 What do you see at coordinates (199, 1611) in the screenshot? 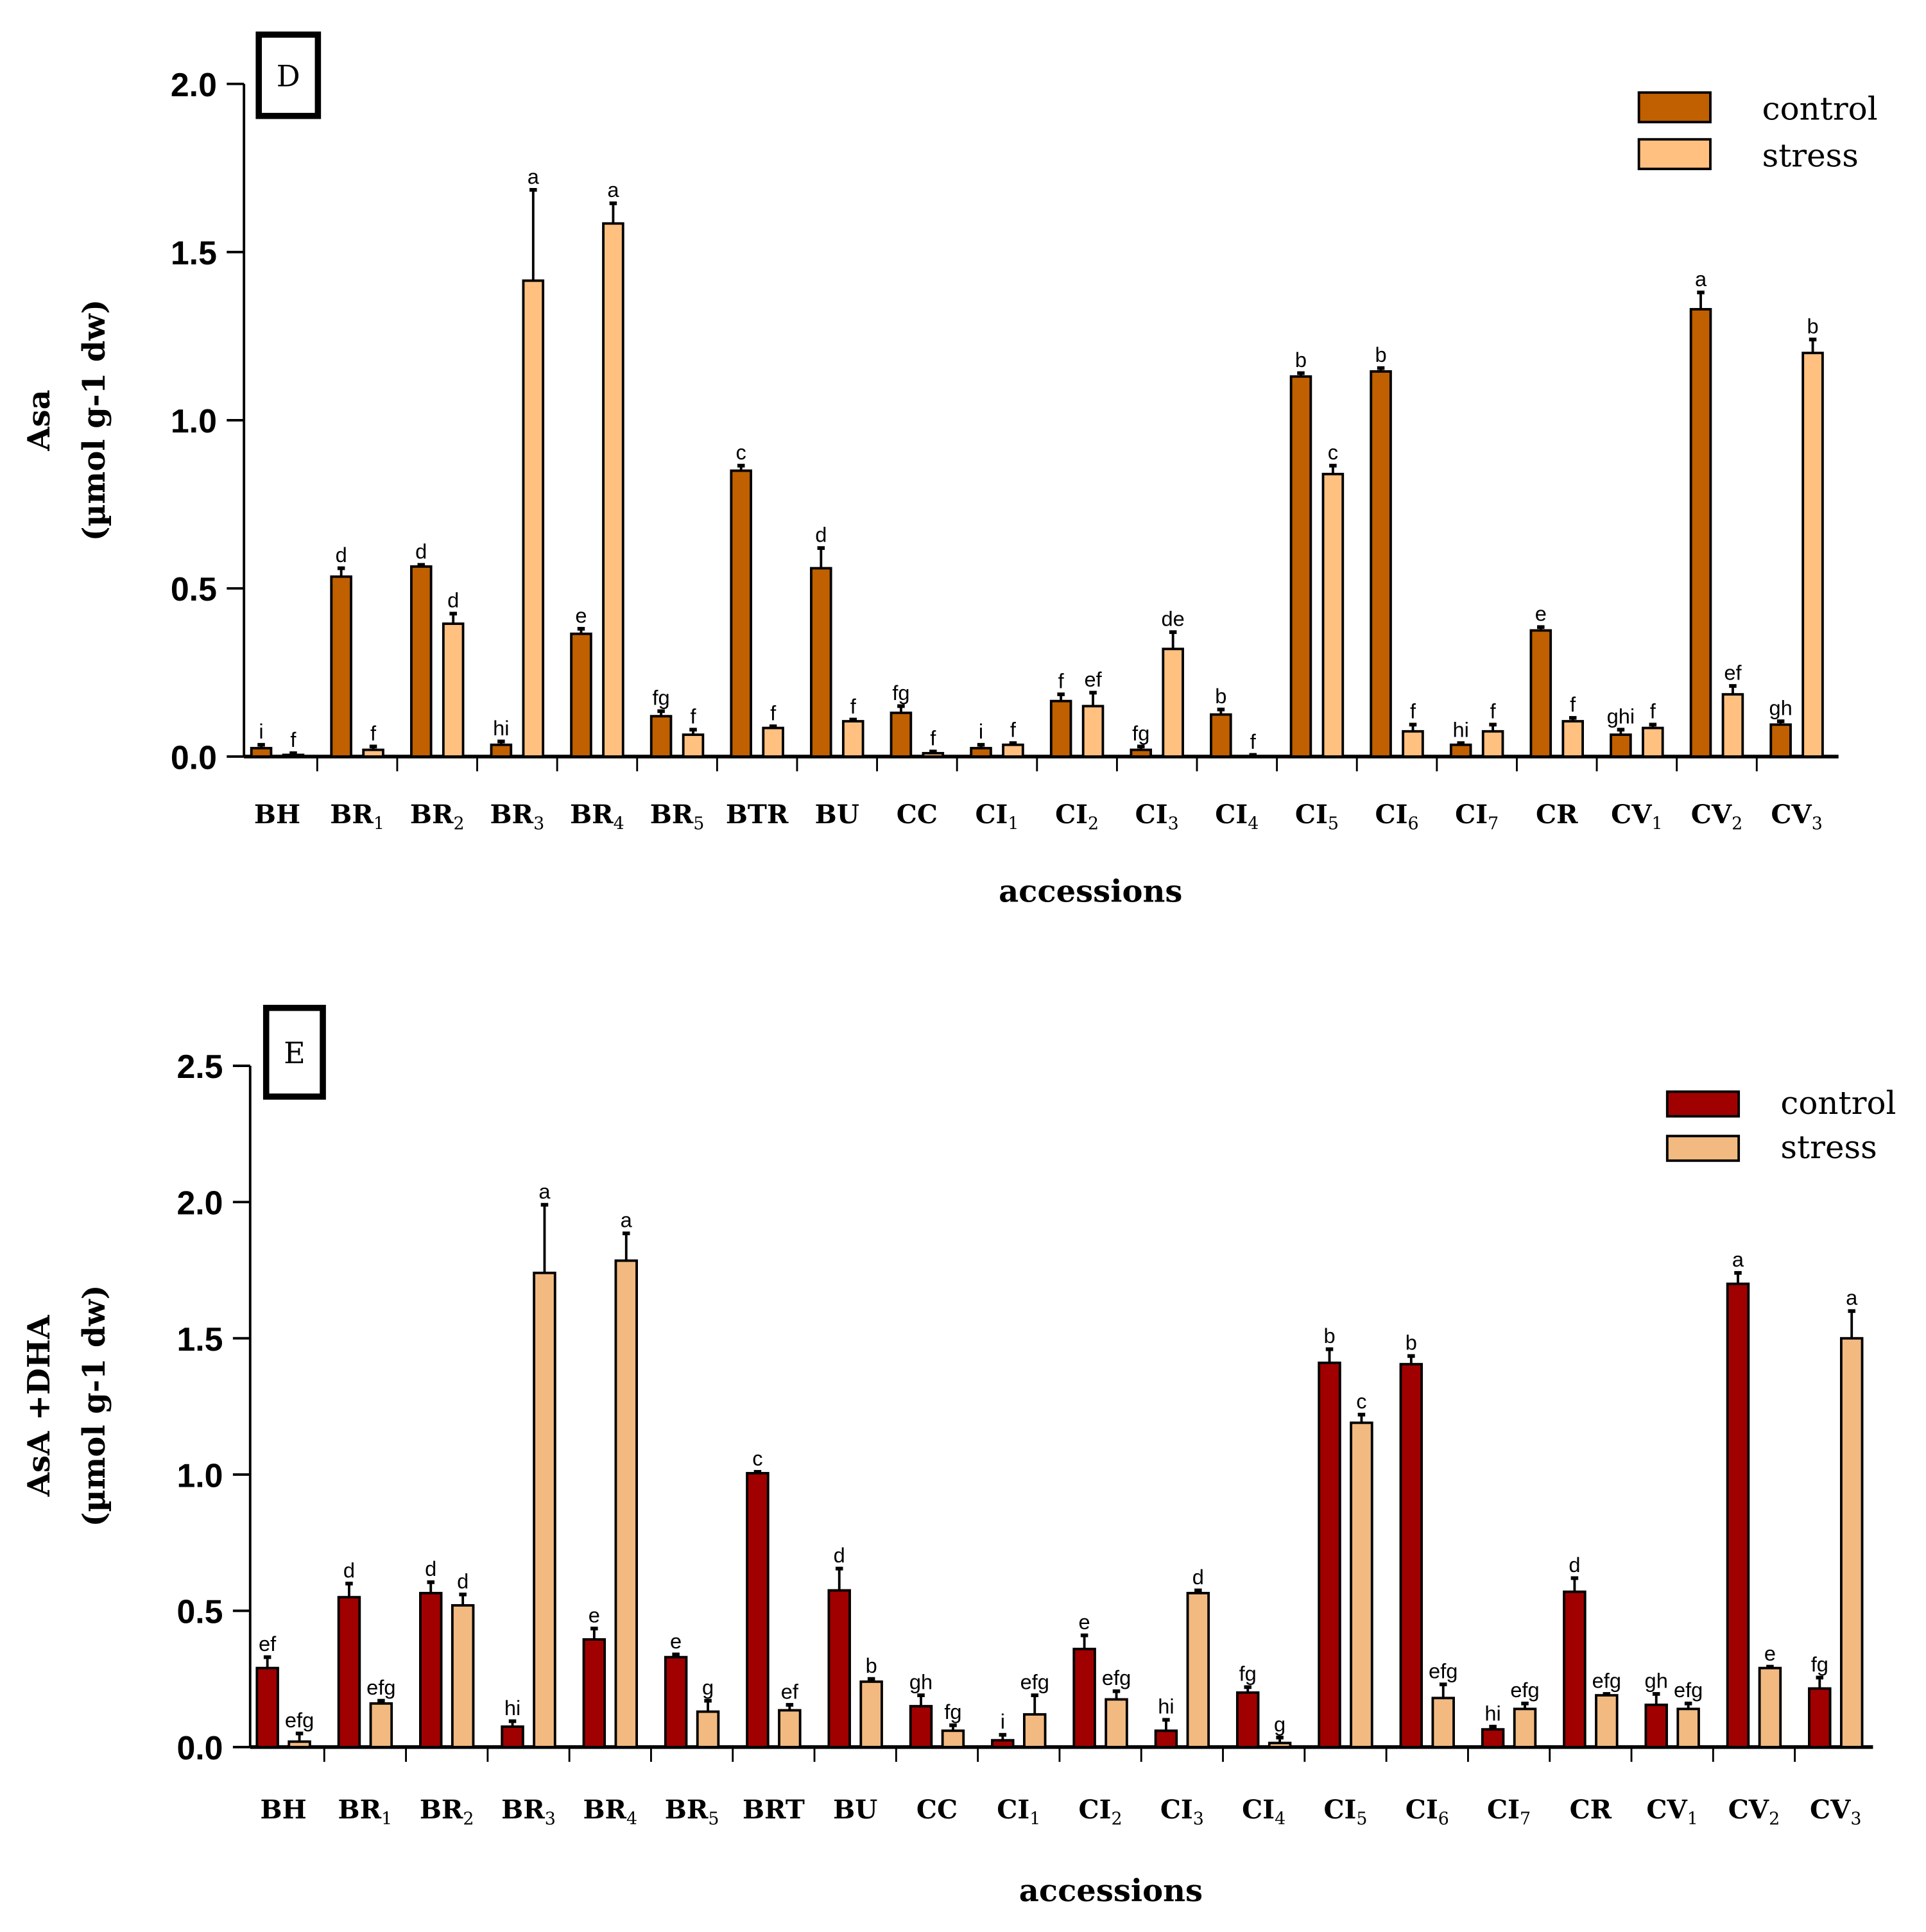
I see `y-tick-label: 0.5` at bounding box center [199, 1611].